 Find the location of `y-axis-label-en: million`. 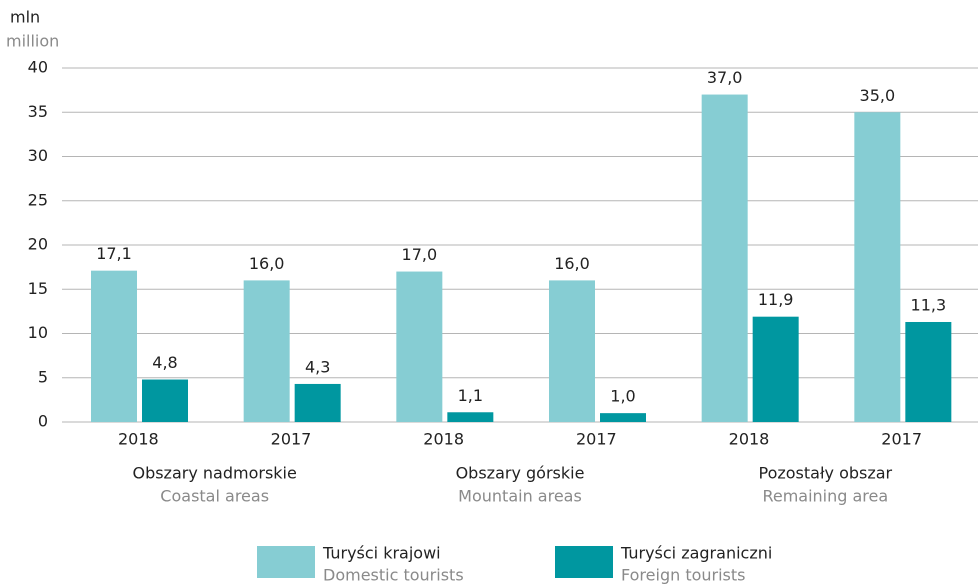

y-axis-label-en: million is located at coordinates (32, 41).